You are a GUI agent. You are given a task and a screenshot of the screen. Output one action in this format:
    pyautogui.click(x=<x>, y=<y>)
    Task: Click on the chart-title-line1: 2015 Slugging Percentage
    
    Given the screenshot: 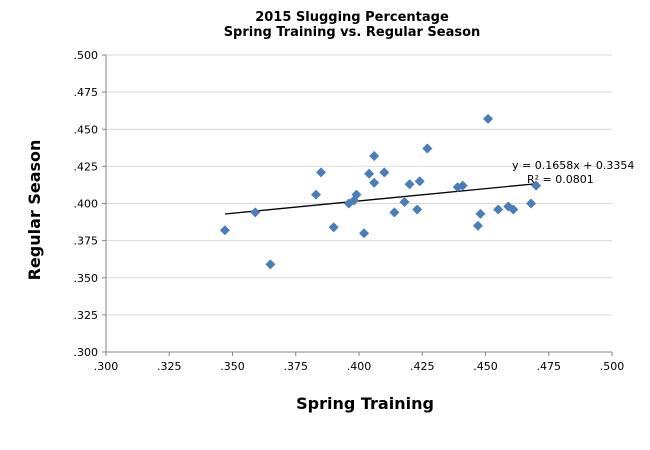 What is the action you would take?
    pyautogui.click(x=352, y=17)
    